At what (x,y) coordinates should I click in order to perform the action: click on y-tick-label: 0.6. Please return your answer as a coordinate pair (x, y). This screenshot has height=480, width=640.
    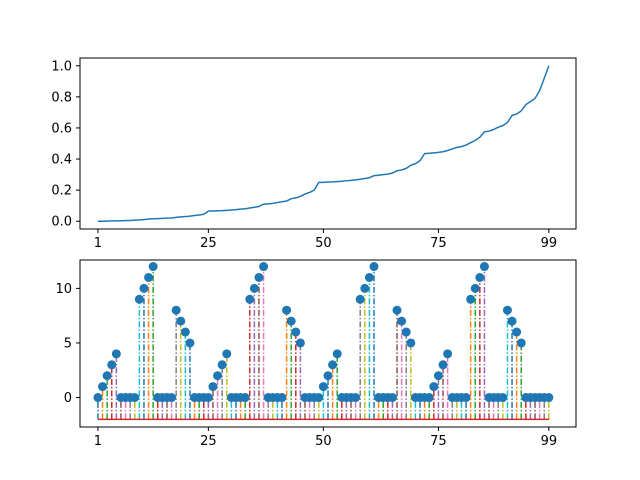
    Looking at the image, I should click on (61, 128).